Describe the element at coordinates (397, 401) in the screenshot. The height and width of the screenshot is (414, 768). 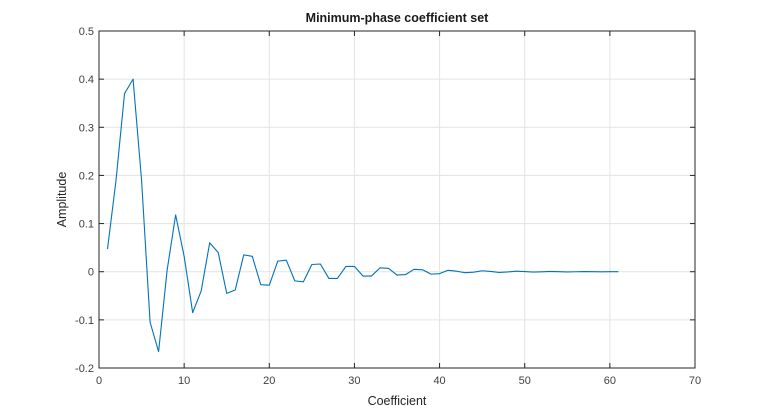
I see `x-axis-label: Coefficient` at that location.